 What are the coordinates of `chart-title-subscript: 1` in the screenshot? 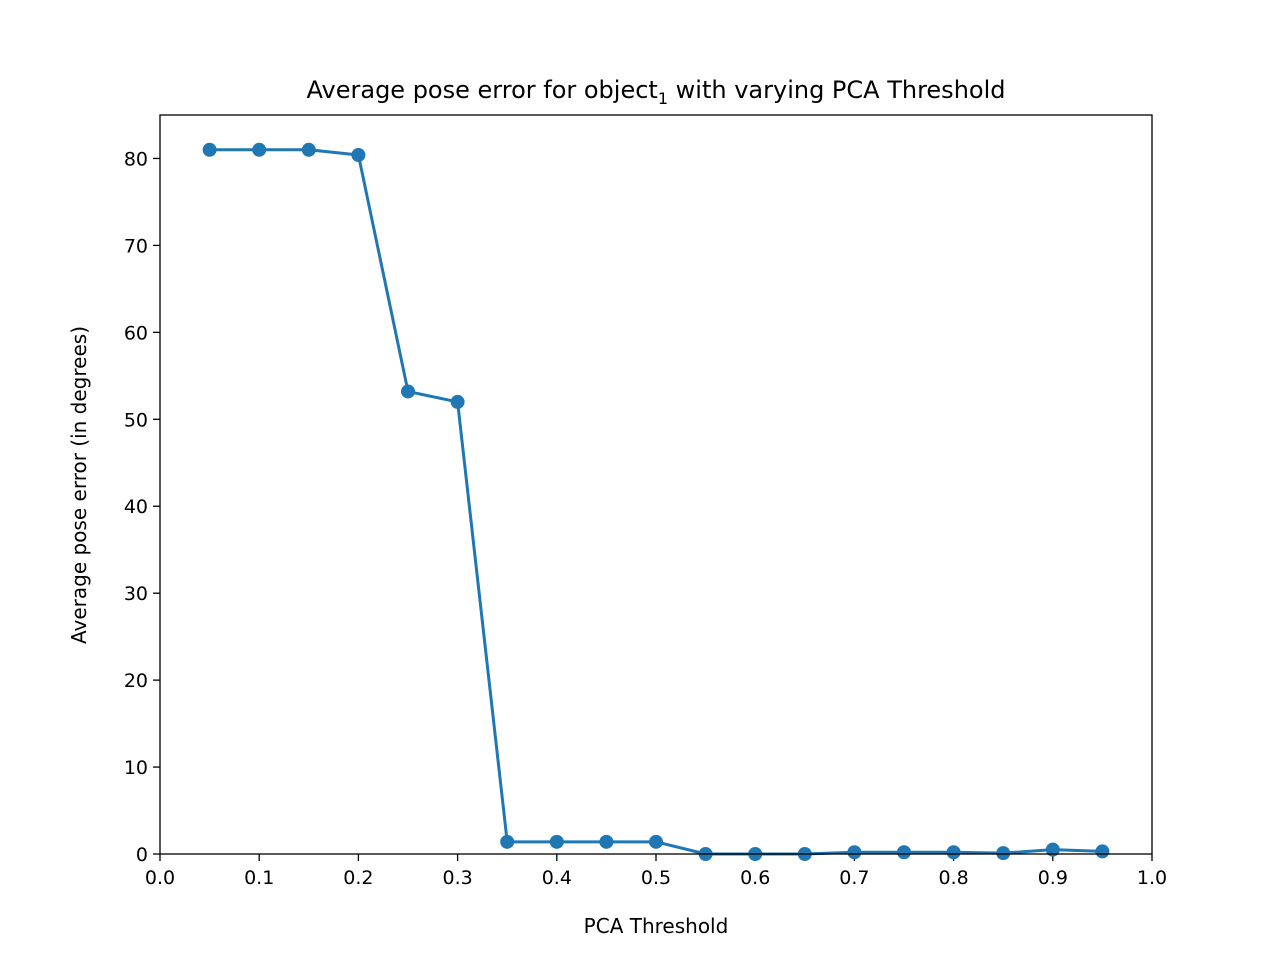 It's located at (663, 98).